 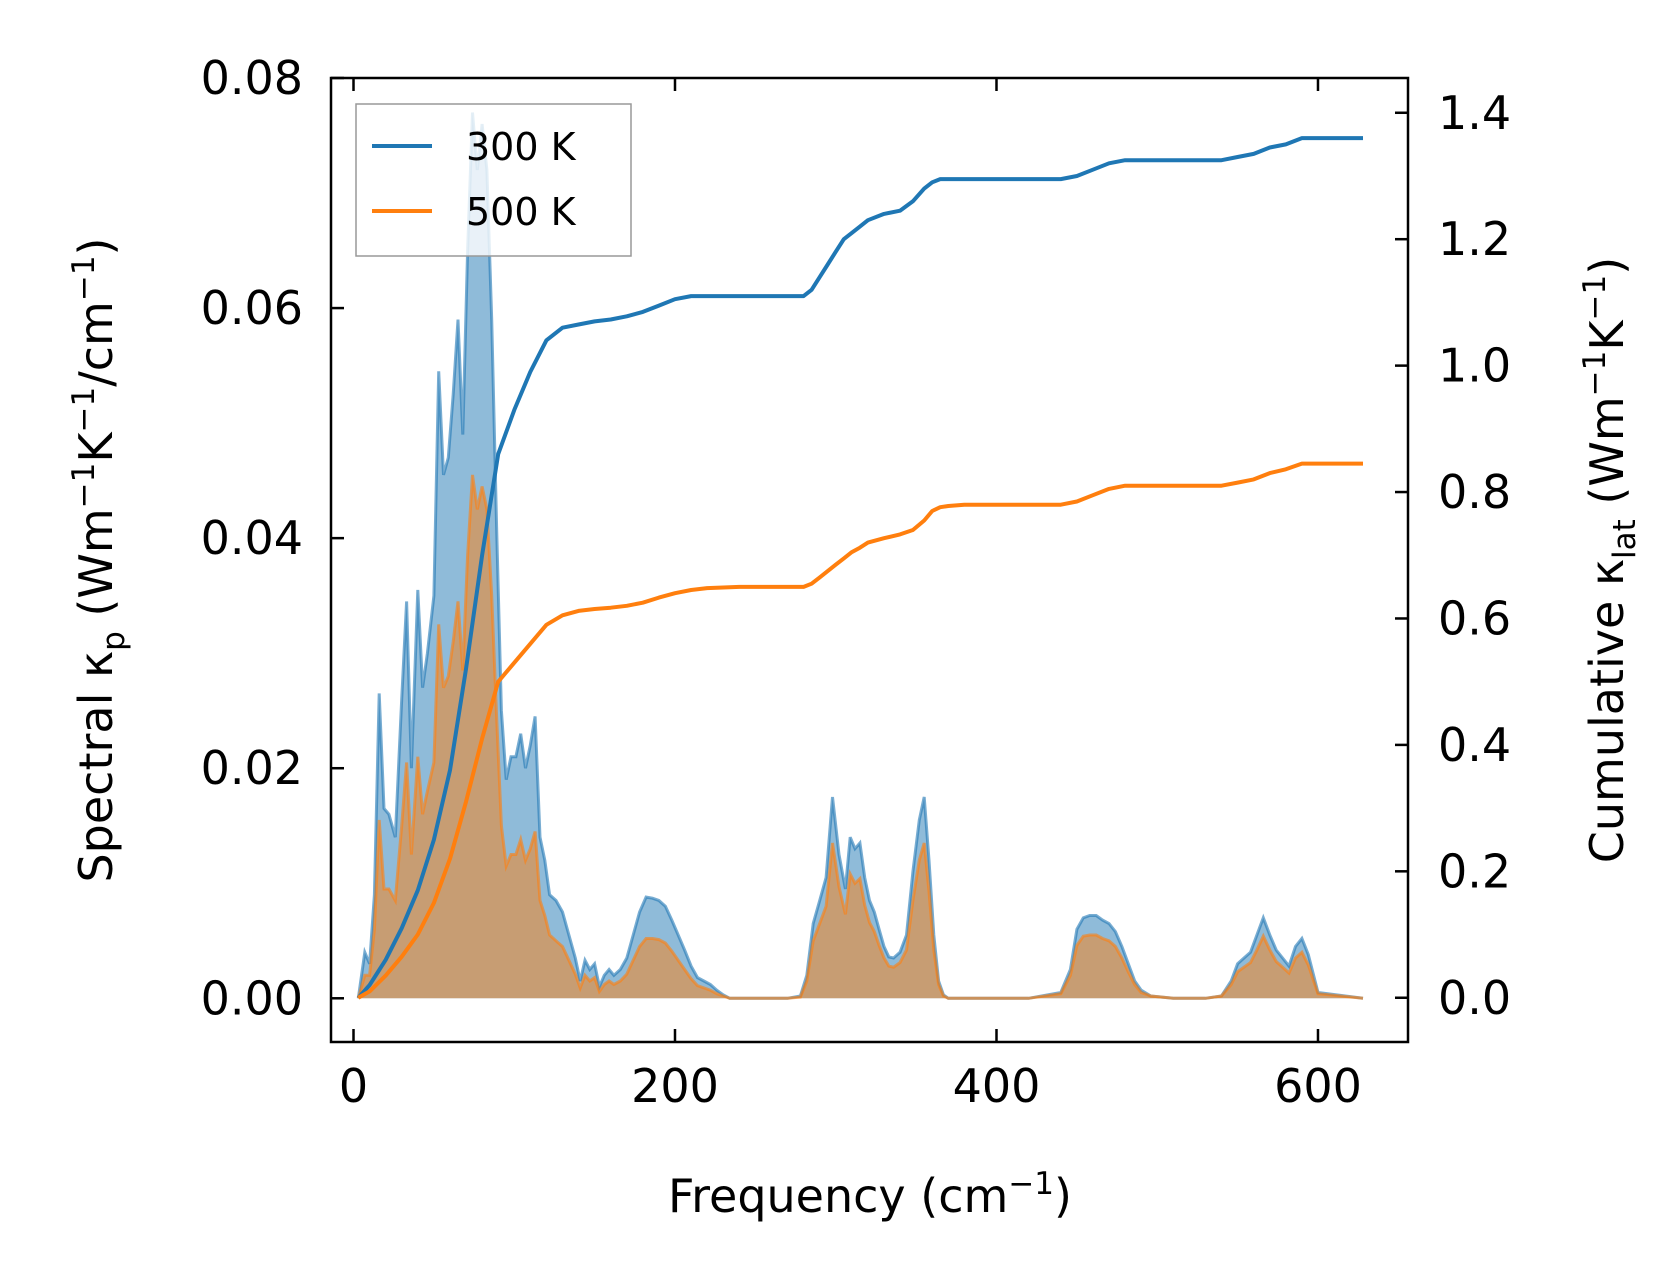 What do you see at coordinates (252, 538) in the screenshot?
I see `y-left-tick-label: 0.04` at bounding box center [252, 538].